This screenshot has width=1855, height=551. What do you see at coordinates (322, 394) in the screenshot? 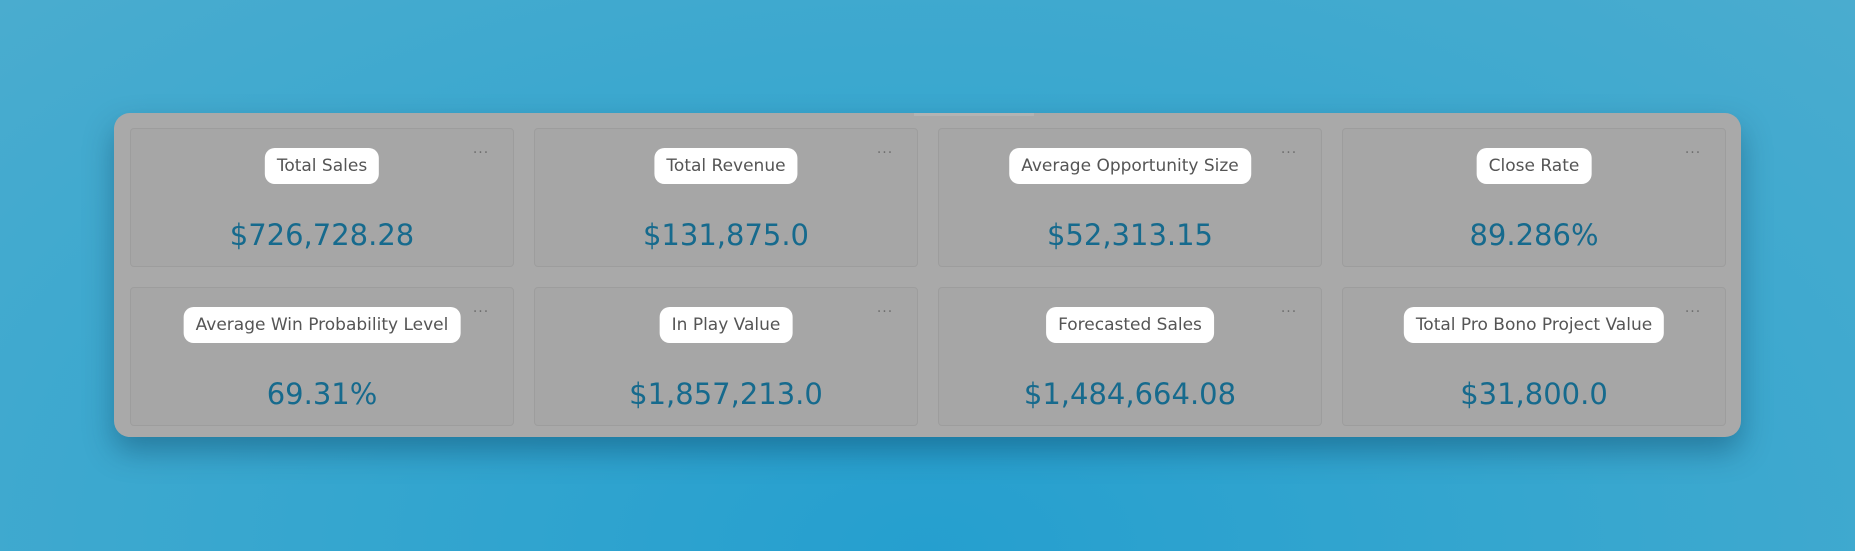
I see `card-value: 69.31%` at bounding box center [322, 394].